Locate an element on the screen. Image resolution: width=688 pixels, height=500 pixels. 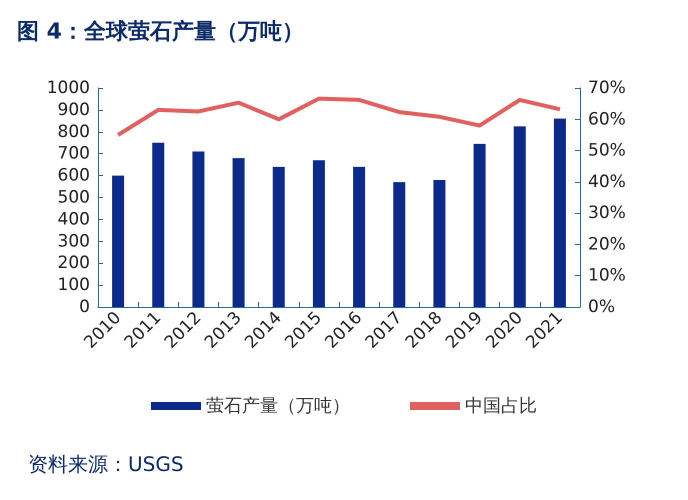
y2-tick-label: 20% is located at coordinates (607, 244).